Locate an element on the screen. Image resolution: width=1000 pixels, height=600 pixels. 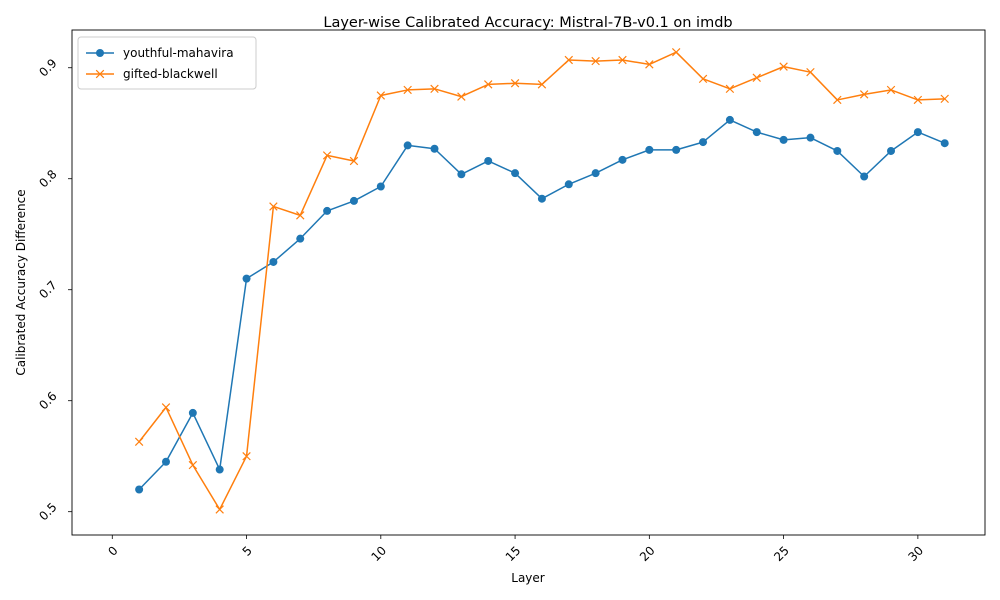
legend-frame is located at coordinates (167, 63).